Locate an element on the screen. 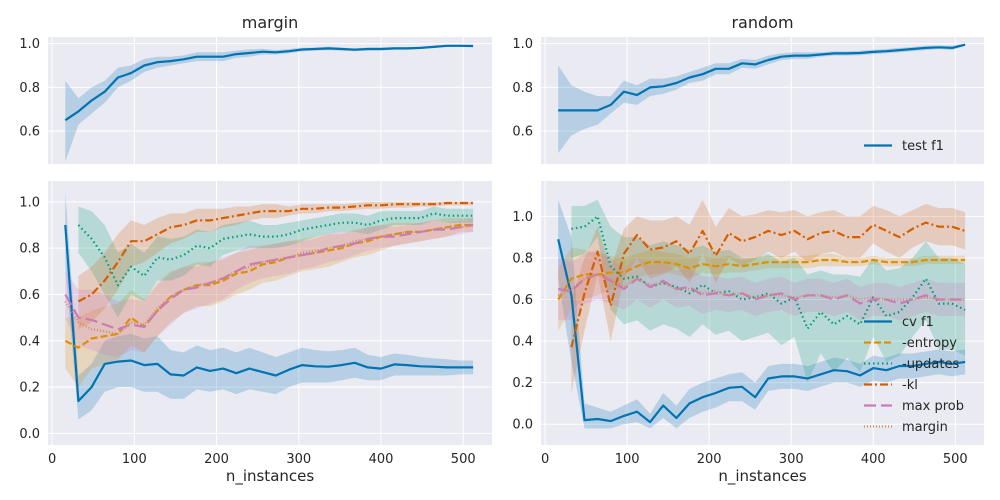 The height and width of the screenshot is (500, 1000). band-kl is located at coordinates (276, 265).